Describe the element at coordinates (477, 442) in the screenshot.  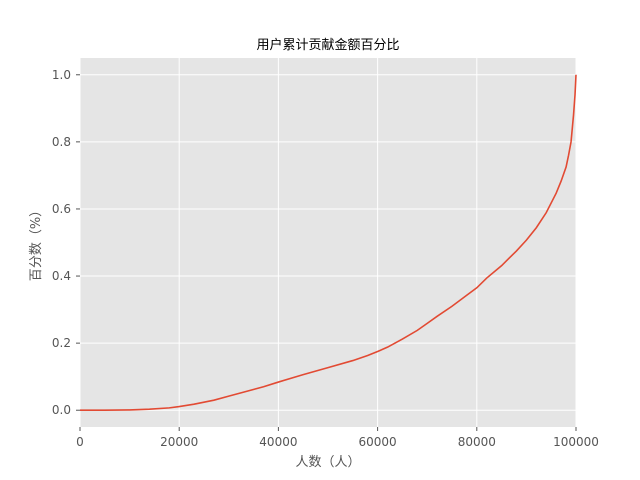
I see `x-tick-label: 80000` at that location.